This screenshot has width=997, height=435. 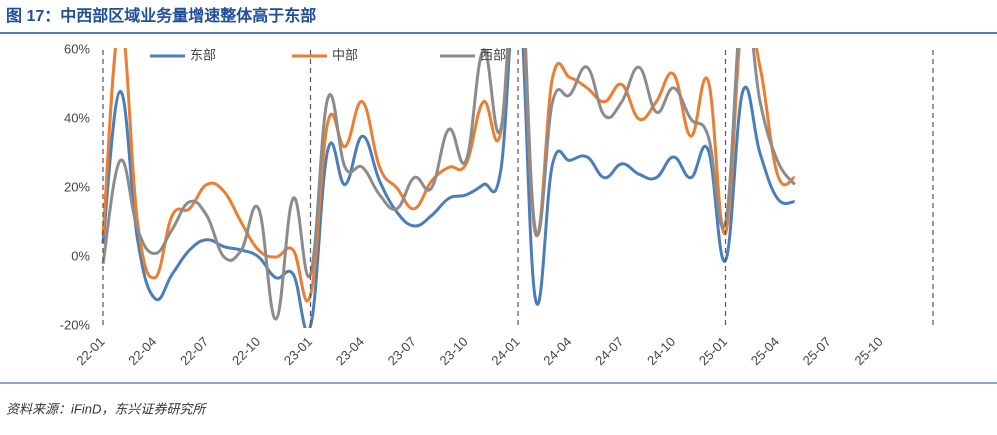 What do you see at coordinates (142, 351) in the screenshot?
I see `x-tick-label: 22-04` at bounding box center [142, 351].